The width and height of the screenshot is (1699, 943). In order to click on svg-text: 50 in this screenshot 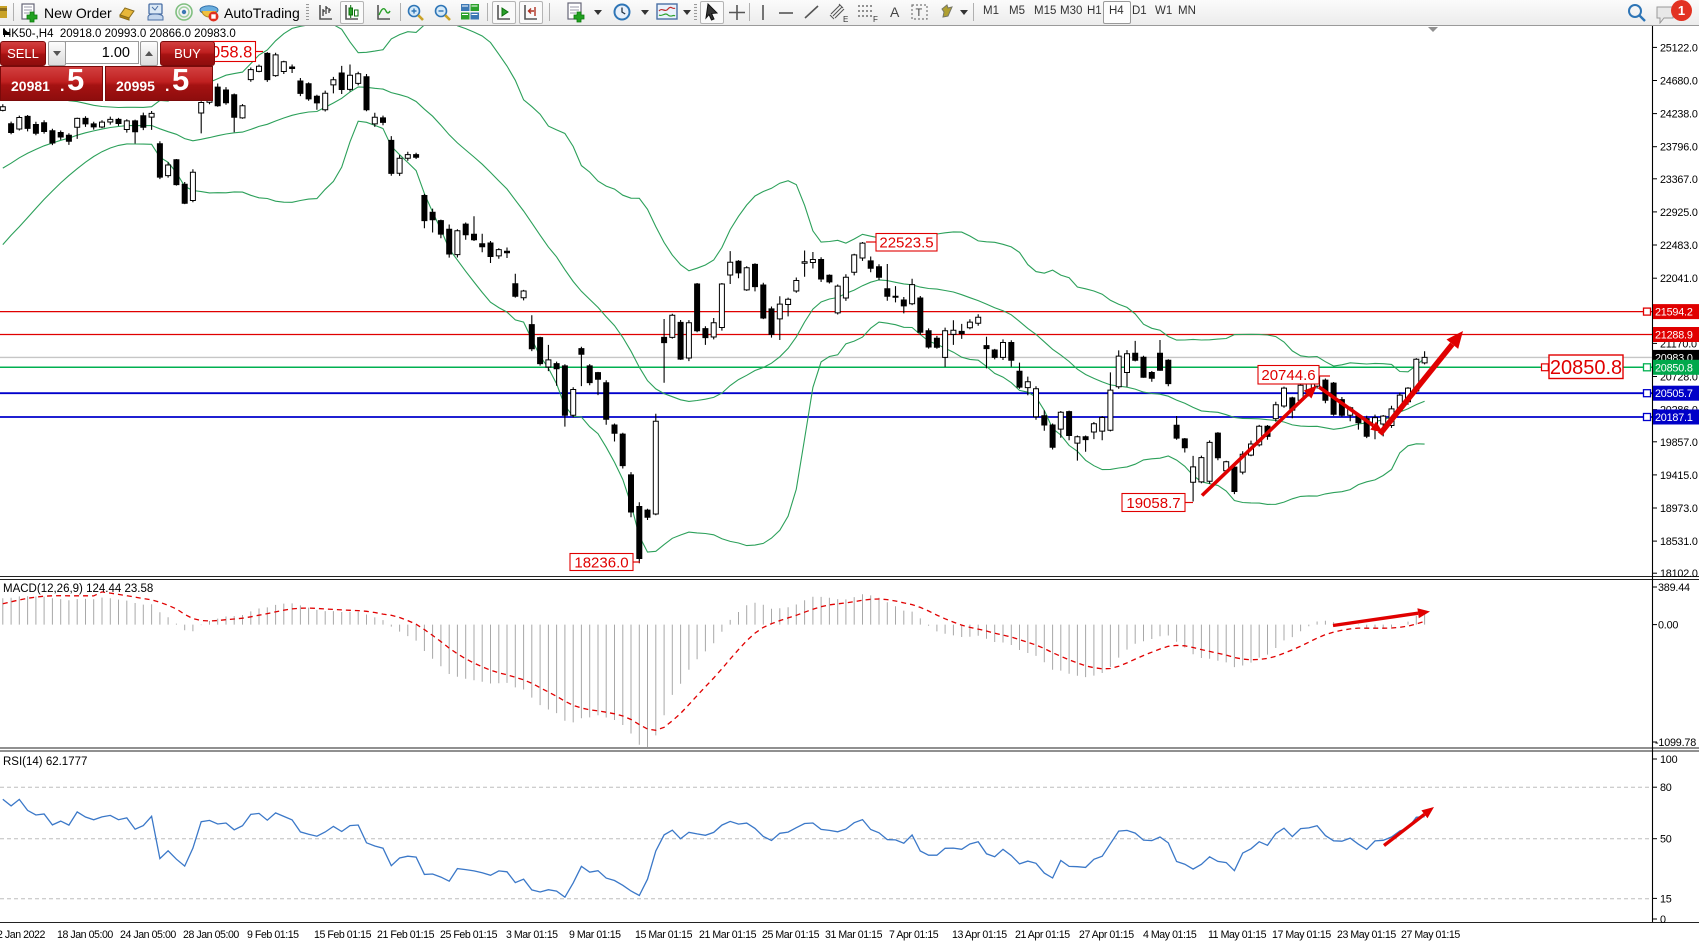, I will do `click(1666, 840)`.